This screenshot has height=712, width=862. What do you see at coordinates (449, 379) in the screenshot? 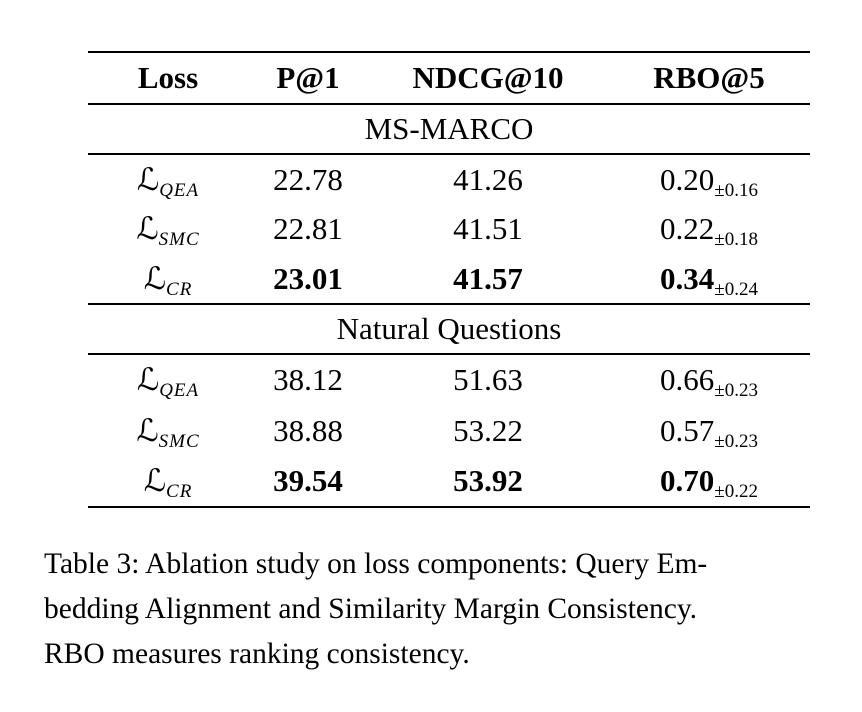
I see `table-row: ℒQEA 38.12 51.63 0.66±0.23` at bounding box center [449, 379].